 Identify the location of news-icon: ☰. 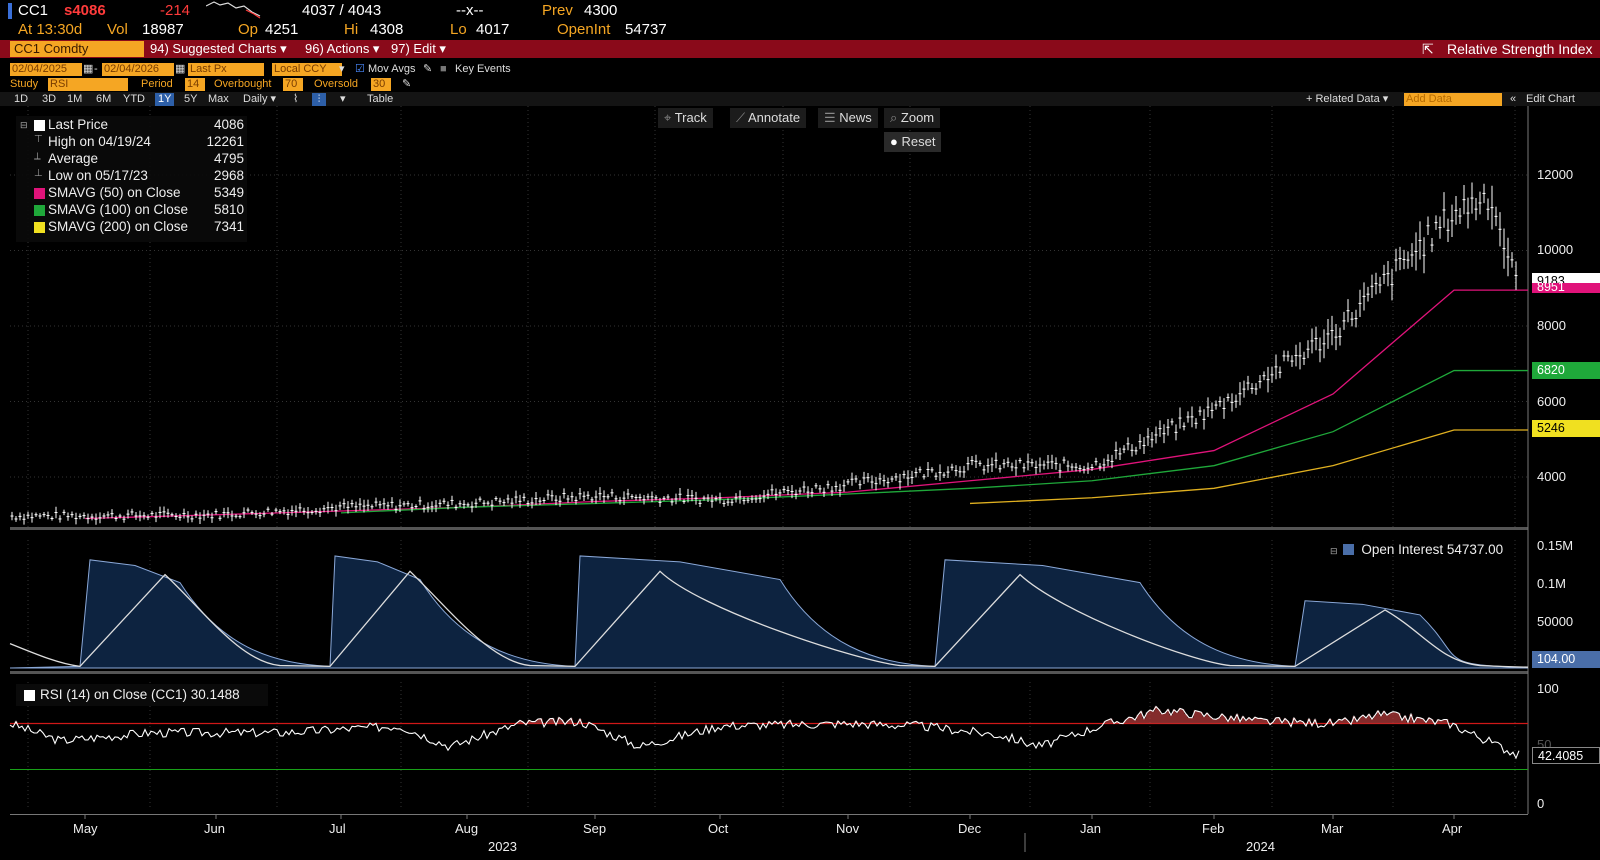
(830, 117).